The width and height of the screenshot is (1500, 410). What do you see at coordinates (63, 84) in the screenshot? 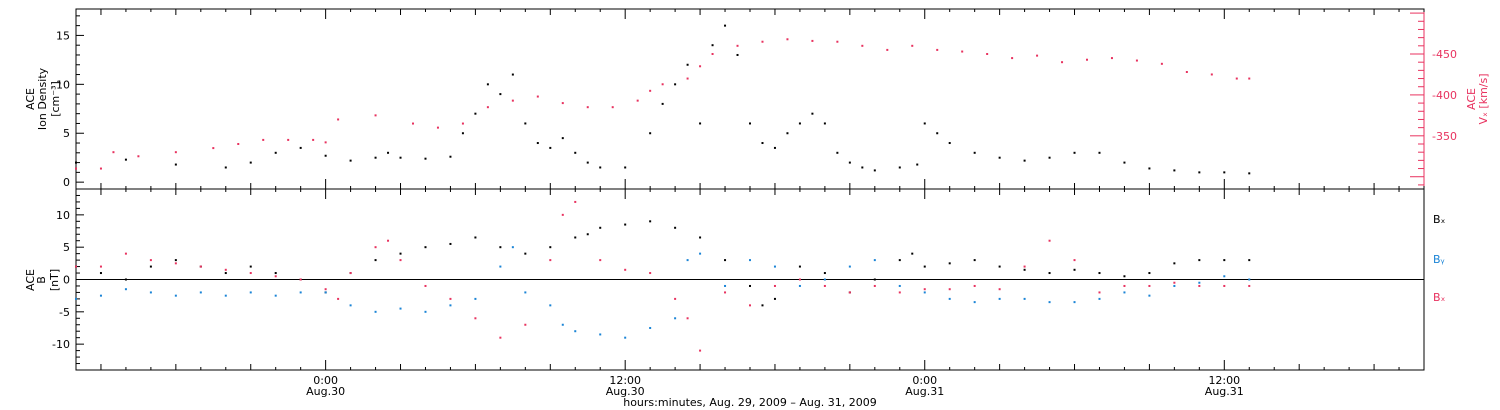
I see `top-left-tick-label: 10` at bounding box center [63, 84].